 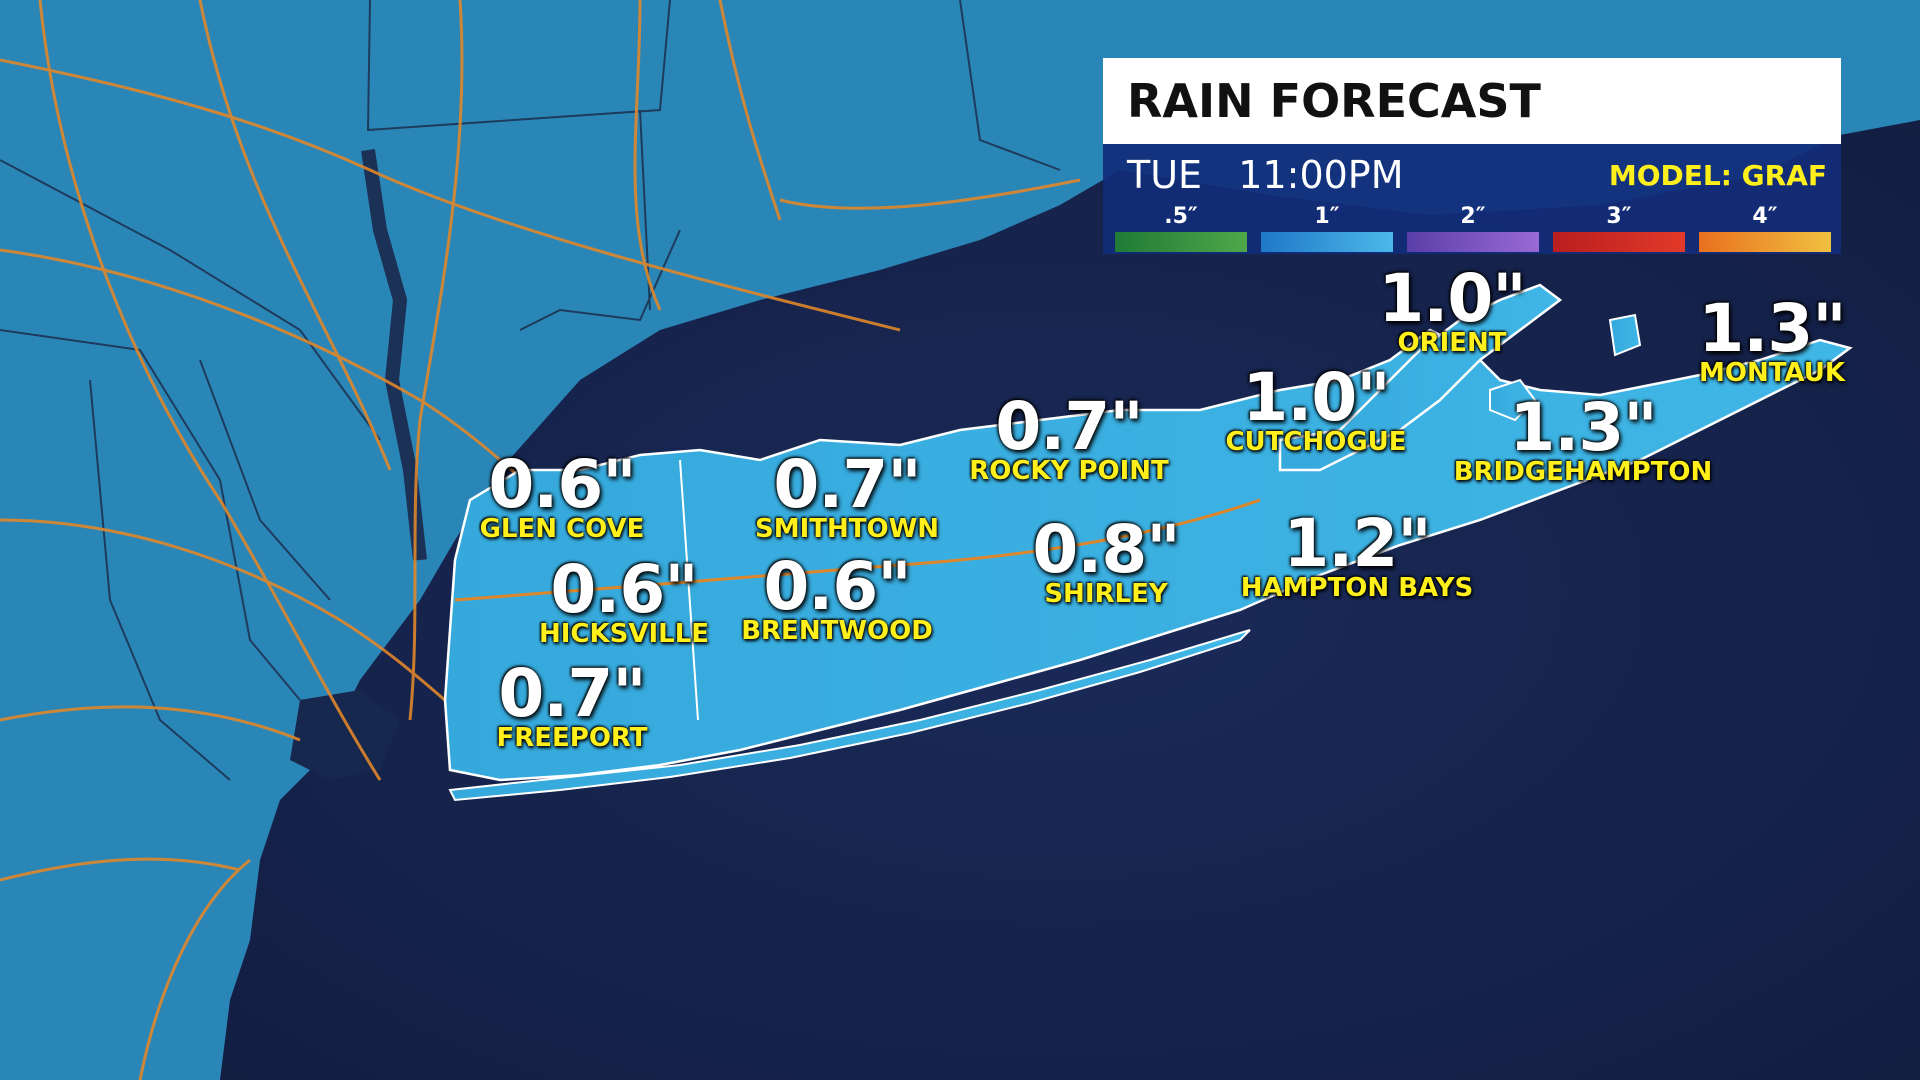 What do you see at coordinates (1357, 588) in the screenshot?
I see `name-hampton-bays: HAMPTON BAYS` at bounding box center [1357, 588].